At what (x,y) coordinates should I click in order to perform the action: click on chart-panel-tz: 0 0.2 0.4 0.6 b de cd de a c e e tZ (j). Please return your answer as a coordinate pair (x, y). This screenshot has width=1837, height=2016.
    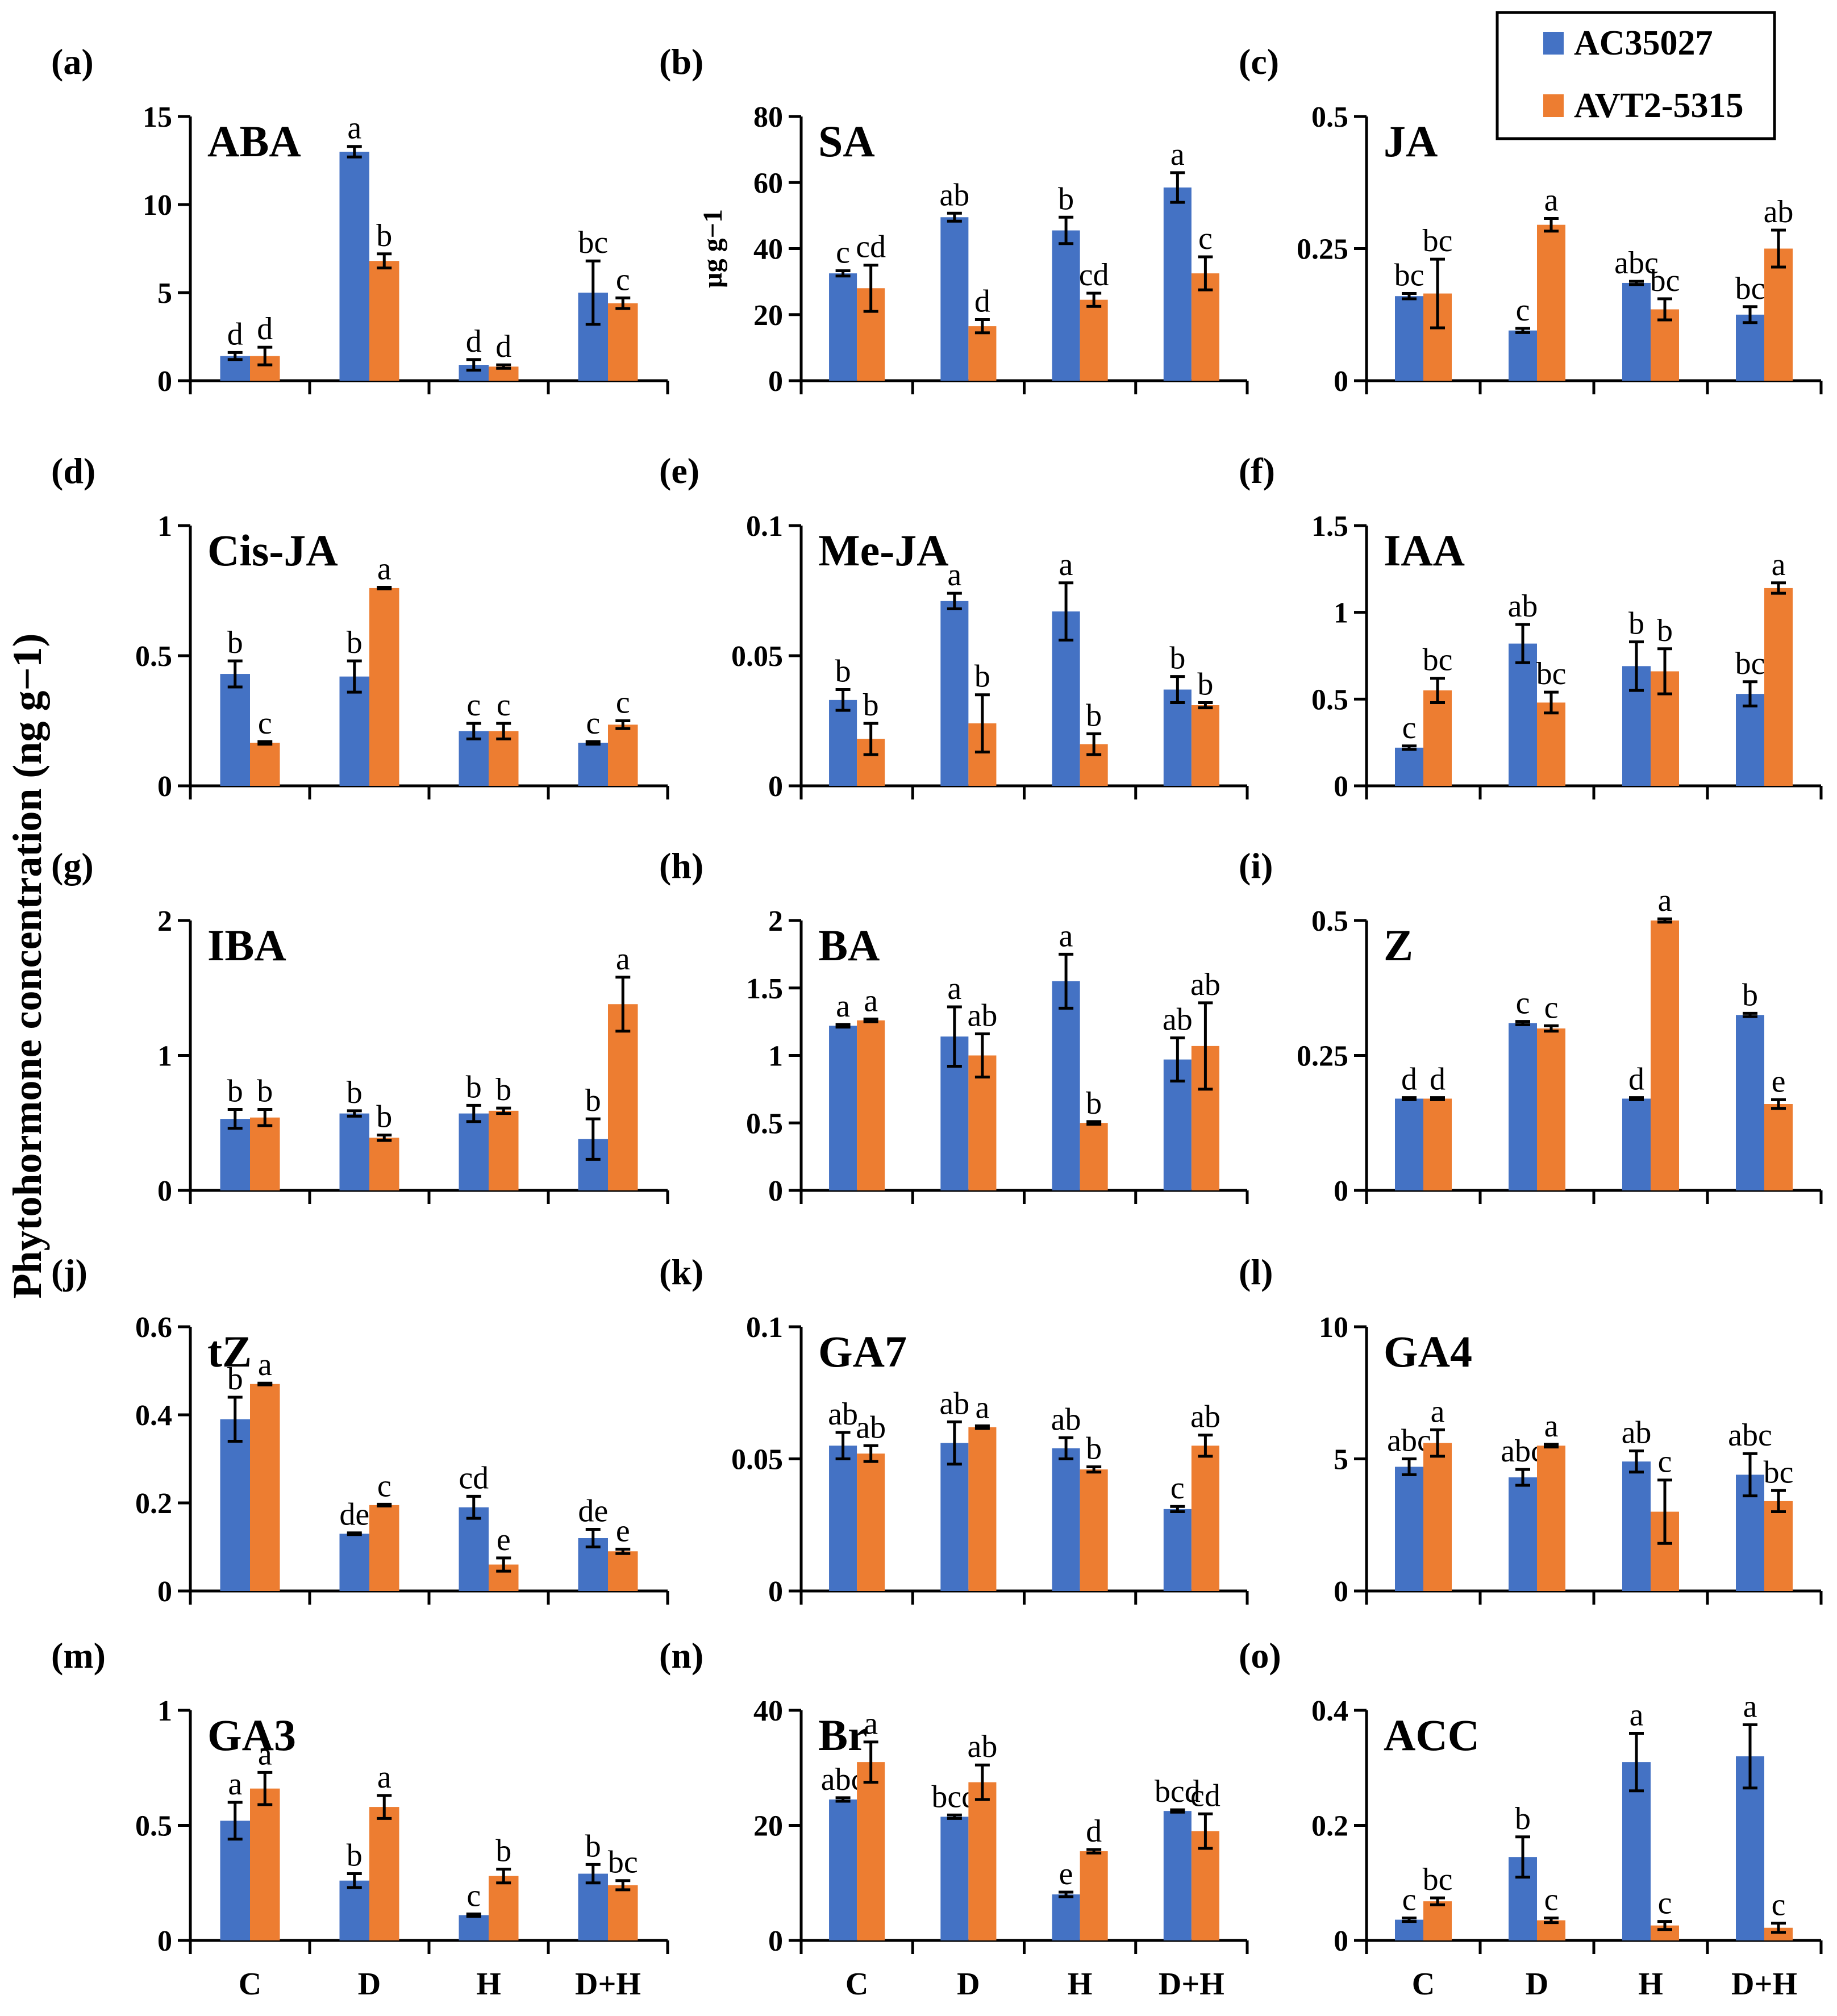
    Looking at the image, I should click on (360, 1430).